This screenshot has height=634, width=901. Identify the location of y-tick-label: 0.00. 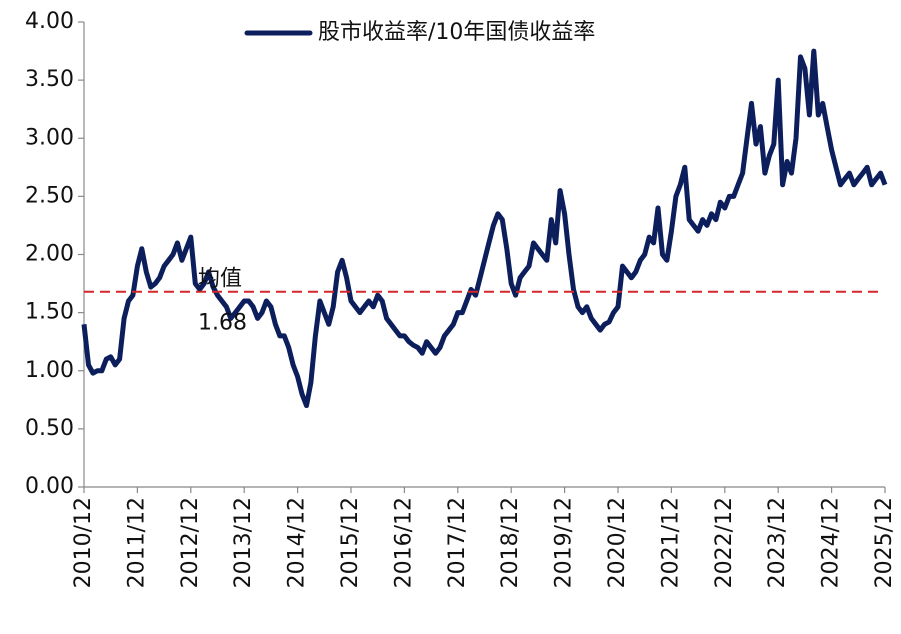
(49, 486).